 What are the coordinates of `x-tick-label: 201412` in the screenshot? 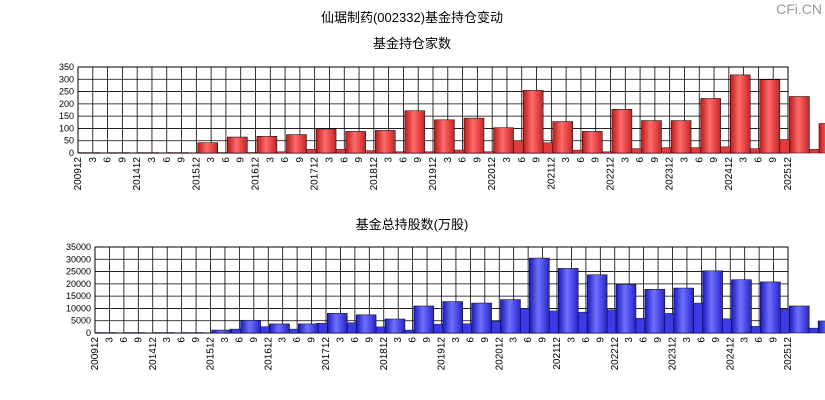 It's located at (153, 354).